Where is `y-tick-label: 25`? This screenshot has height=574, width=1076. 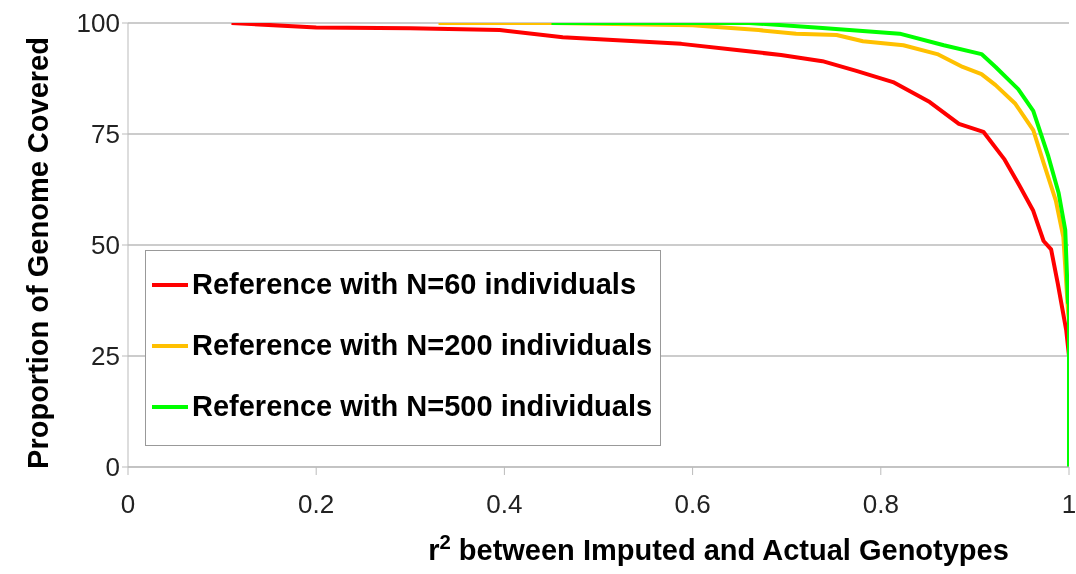
y-tick-label: 25 is located at coordinates (105, 356).